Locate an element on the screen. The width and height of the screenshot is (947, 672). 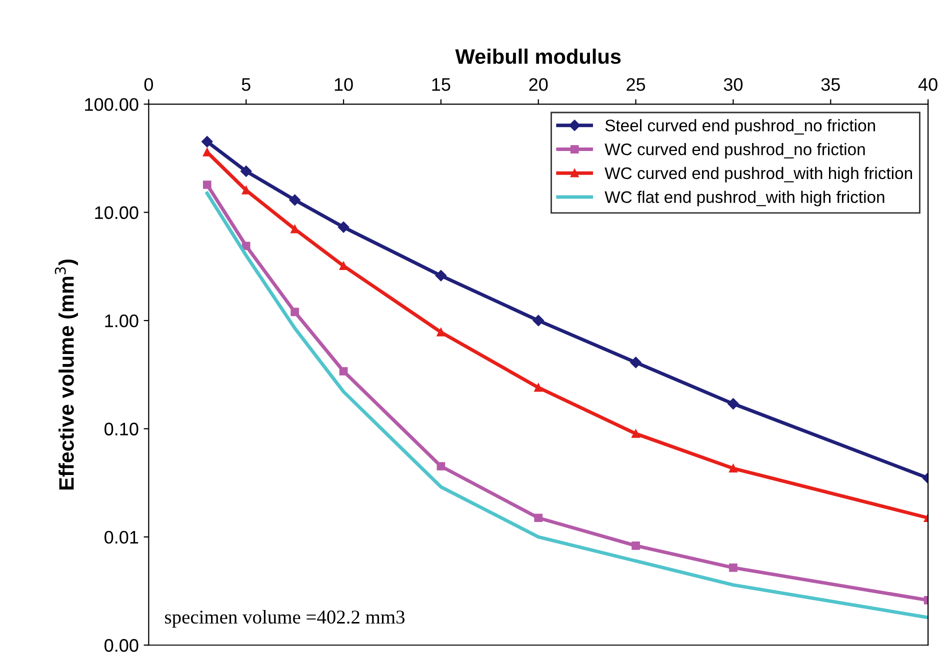
annotation: specimen volume =402.2 mm3 is located at coordinates (285, 619).